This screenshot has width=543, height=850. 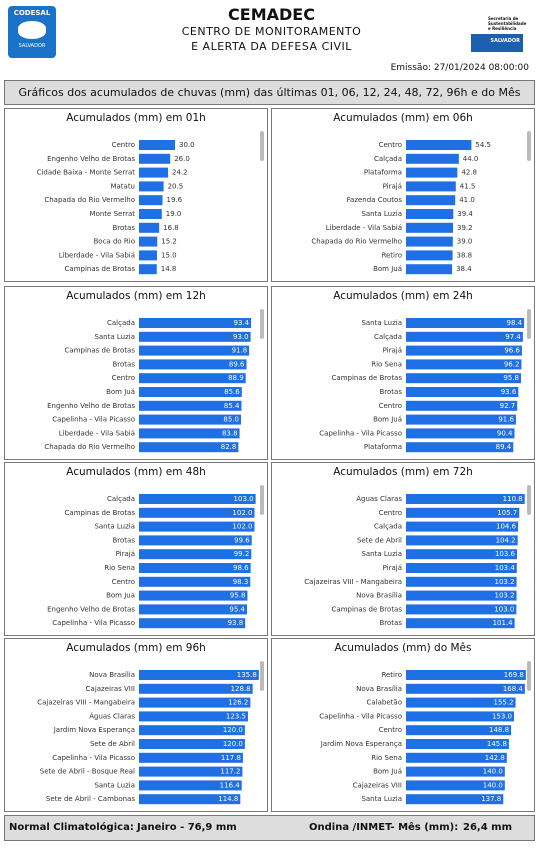 What do you see at coordinates (514, 675) in the screenshot?
I see `value-label: 169.8` at bounding box center [514, 675].